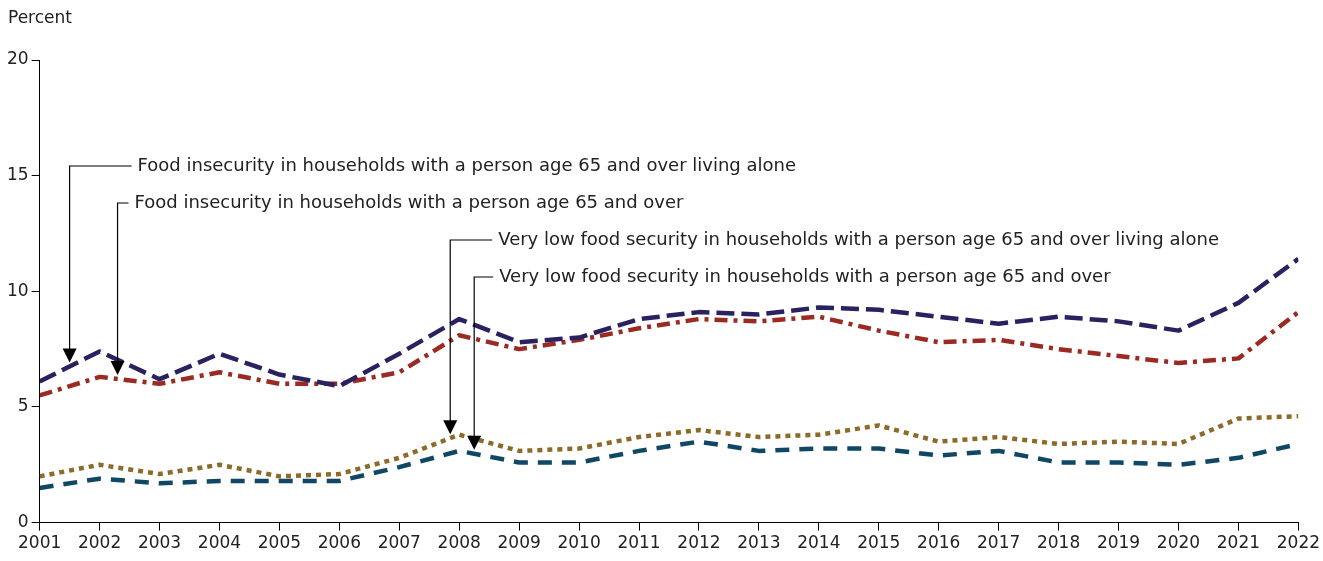 Image resolution: width=1323 pixels, height=561 pixels. I want to click on line-series, so click(669, 446).